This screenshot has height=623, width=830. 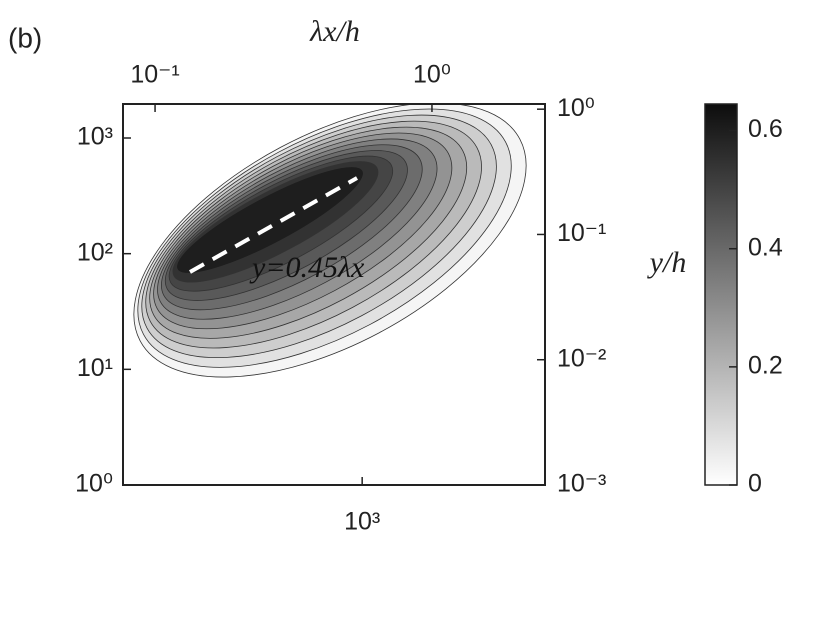 What do you see at coordinates (432, 75) in the screenshot?
I see `x2-tick-label: 10⁰` at bounding box center [432, 75].